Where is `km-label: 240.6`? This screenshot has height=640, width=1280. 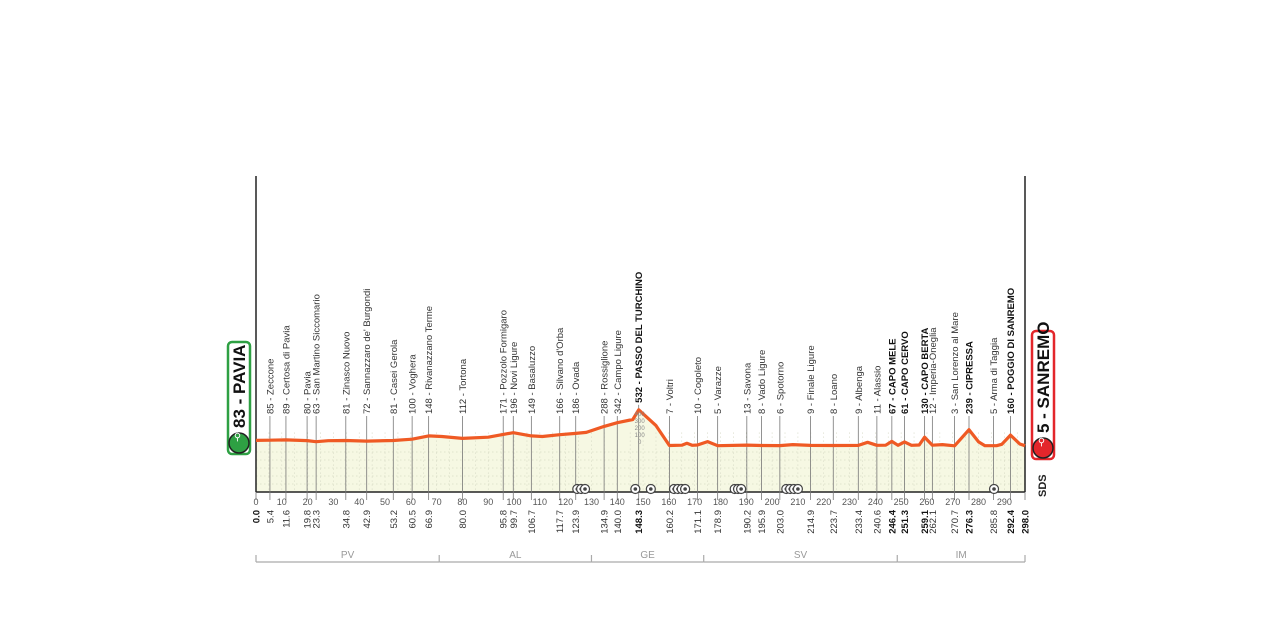
km-label: 240.6 is located at coordinates (877, 522).